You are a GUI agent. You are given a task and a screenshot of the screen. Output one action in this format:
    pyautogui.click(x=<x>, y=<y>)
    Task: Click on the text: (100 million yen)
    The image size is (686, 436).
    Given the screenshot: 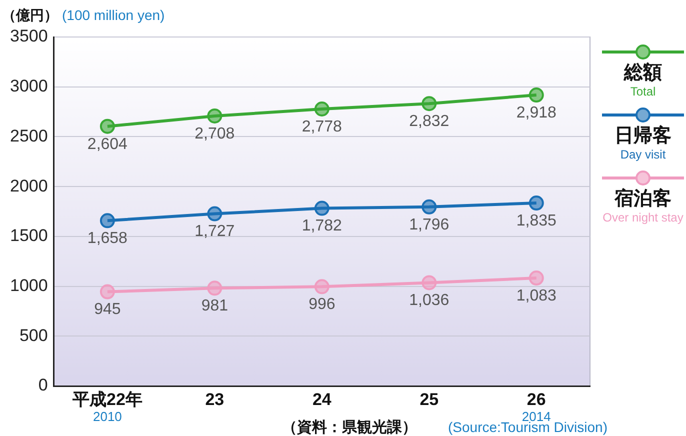 What is the action you would take?
    pyautogui.click(x=113, y=15)
    